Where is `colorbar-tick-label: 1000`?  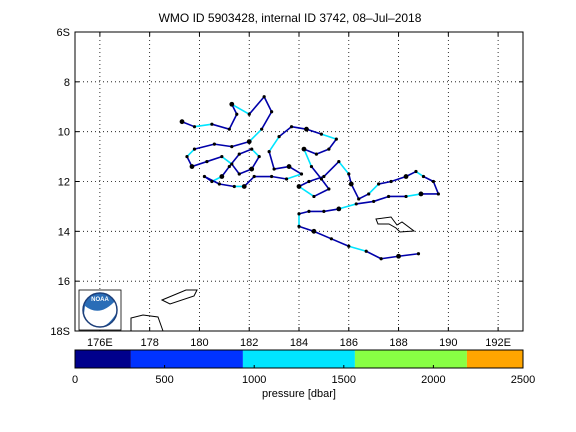
colorbar-tick-label: 1000 is located at coordinates (254, 380).